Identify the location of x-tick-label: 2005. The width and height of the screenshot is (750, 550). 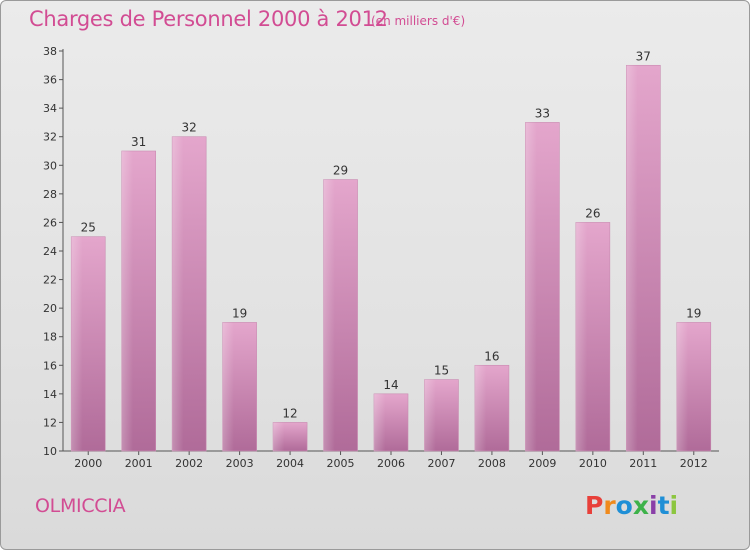
(341, 463).